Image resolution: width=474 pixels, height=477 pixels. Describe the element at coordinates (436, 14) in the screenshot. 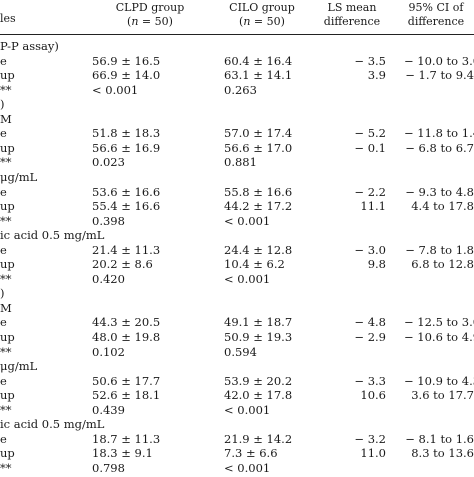

I see `header-ci: 95% CI of difference` at that location.